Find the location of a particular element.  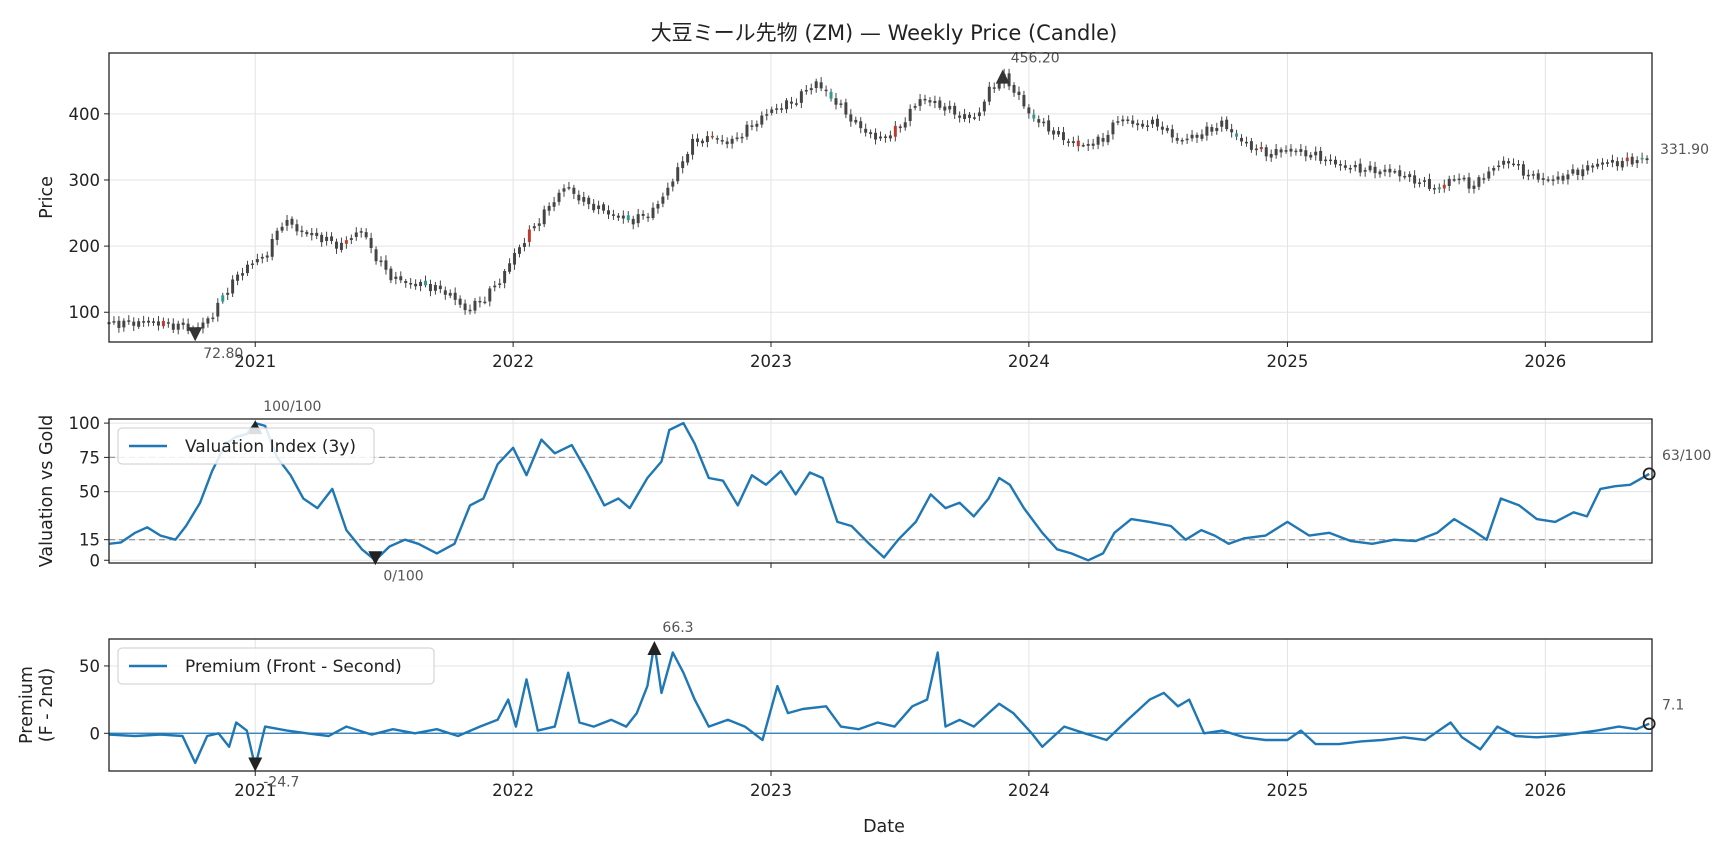

min-marker is located at coordinates (255, 764).